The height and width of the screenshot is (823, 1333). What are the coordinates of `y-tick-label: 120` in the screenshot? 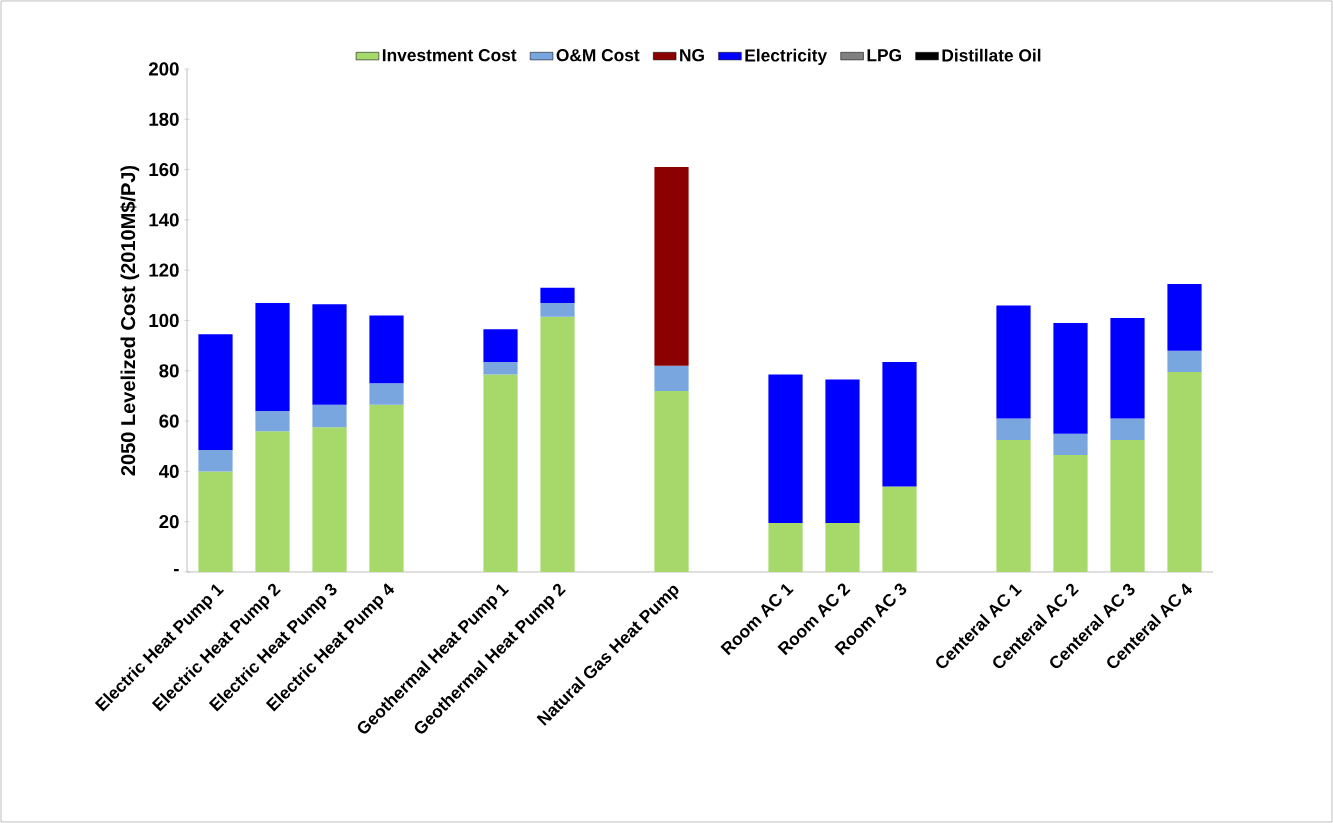 It's located at (164, 270).